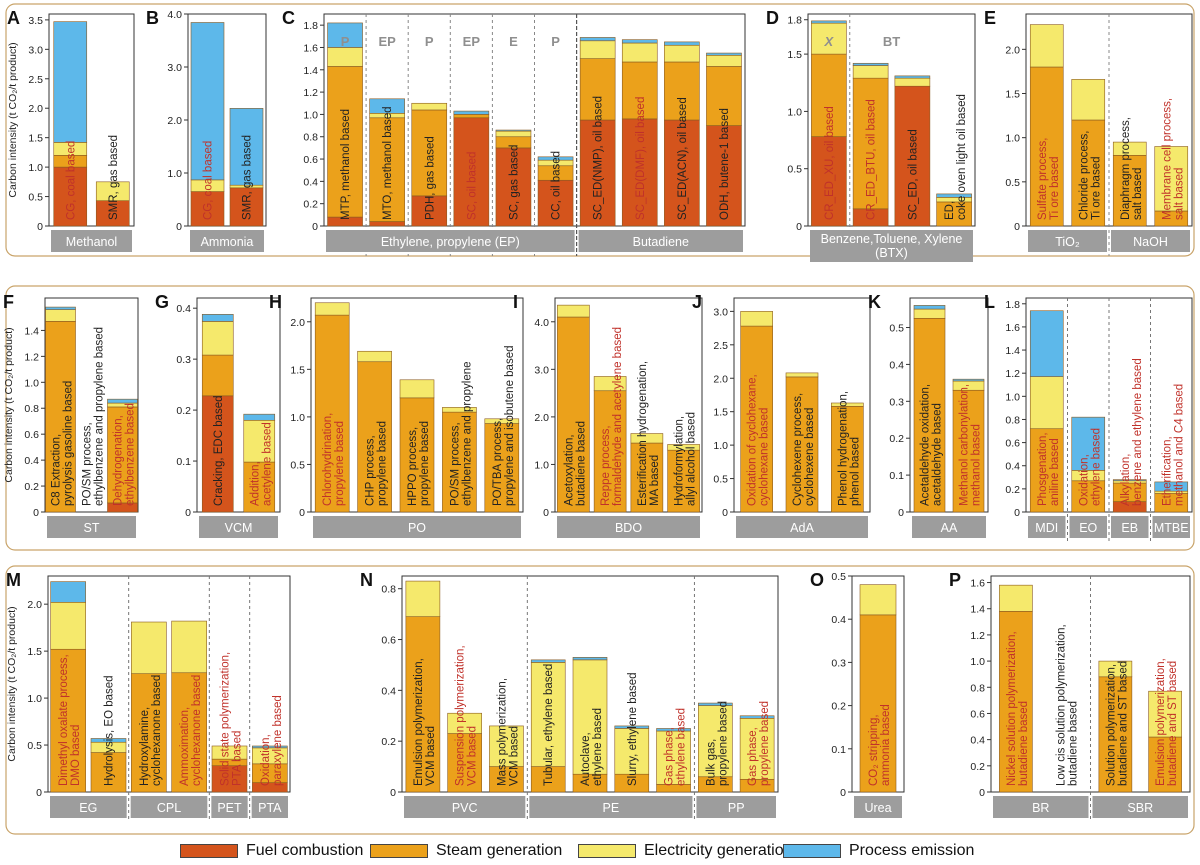 Image resolution: width=1200 pixels, height=865 pixels. What do you see at coordinates (912, 850) in the screenshot?
I see `legend-label: Process emission` at bounding box center [912, 850].